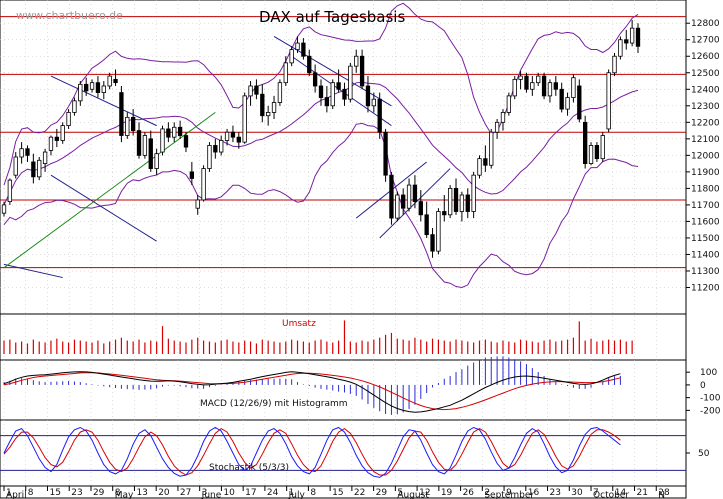 The height and width of the screenshot is (499, 723). What do you see at coordinates (185, 493) in the screenshot?
I see `date-tick-label: 27` at bounding box center [185, 493].